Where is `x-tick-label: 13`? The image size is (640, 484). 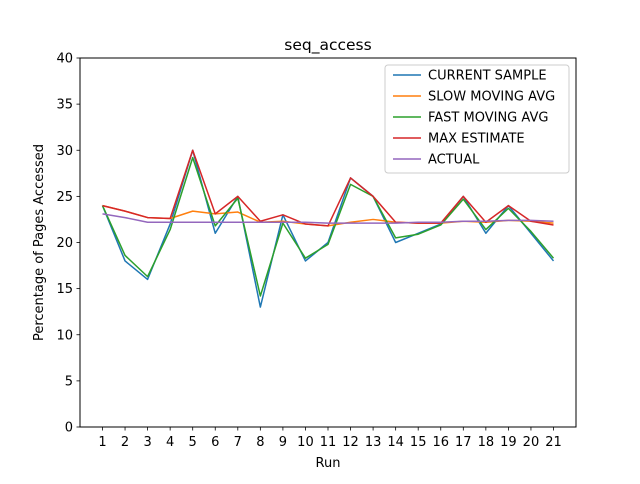 x-tick-label: 13 is located at coordinates (373, 442).